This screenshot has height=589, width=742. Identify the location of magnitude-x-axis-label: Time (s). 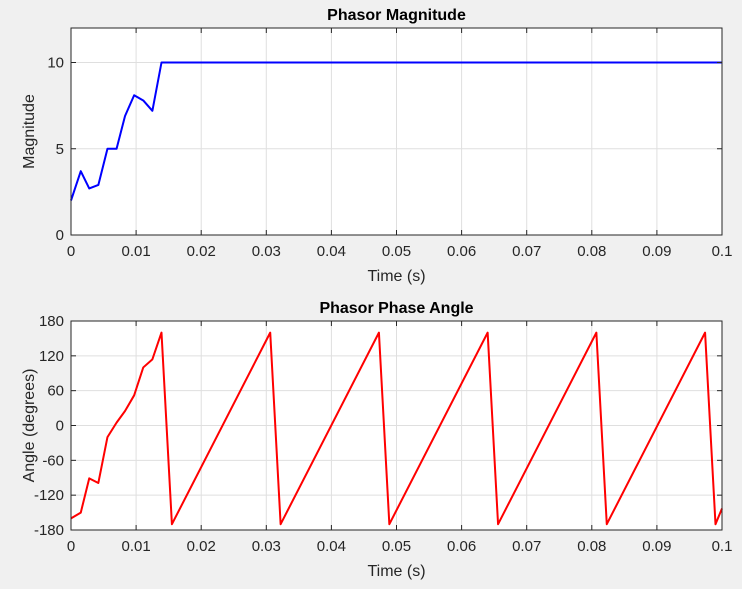
(396, 276).